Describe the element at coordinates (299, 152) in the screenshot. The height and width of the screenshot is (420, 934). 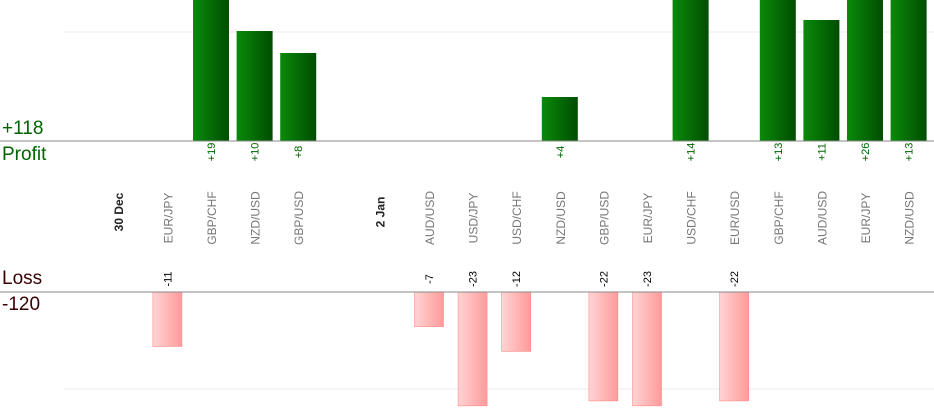
I see `profit-value-label: +8` at that location.